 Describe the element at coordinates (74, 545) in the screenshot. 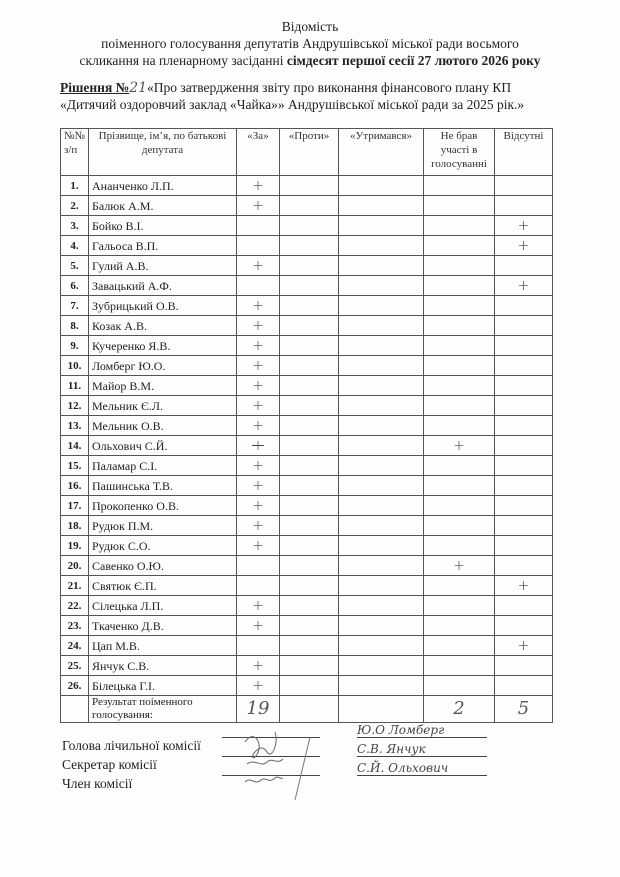

I see `row-number: 19.` at that location.